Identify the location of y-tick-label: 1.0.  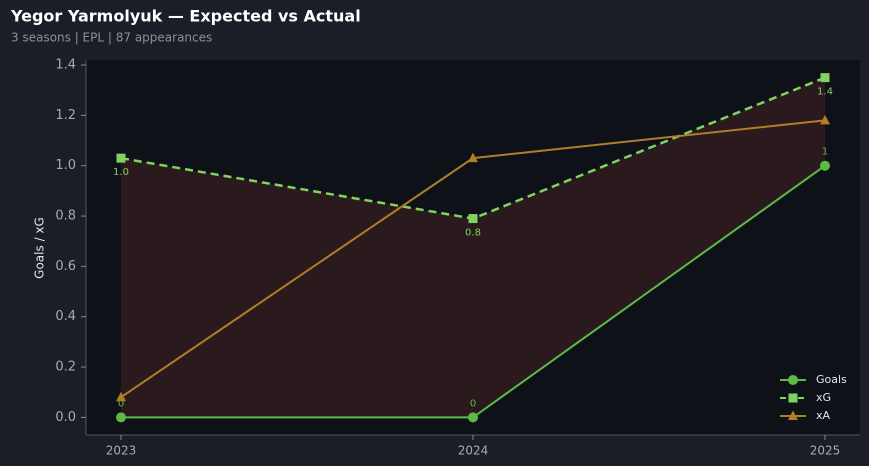
(65, 165).